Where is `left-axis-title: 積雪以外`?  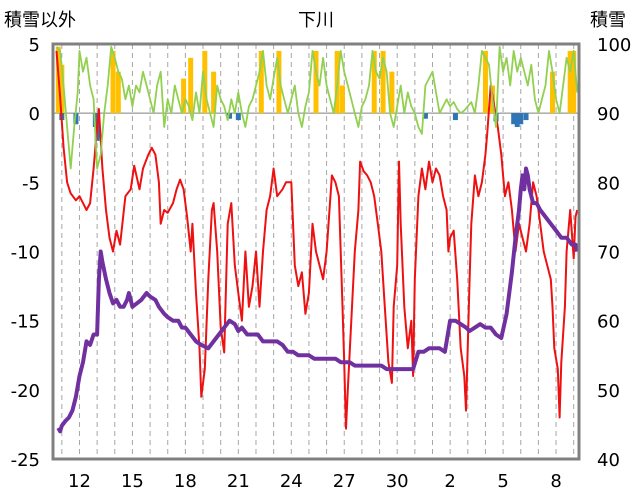 left-axis-title: 積雪以外 is located at coordinates (40, 20).